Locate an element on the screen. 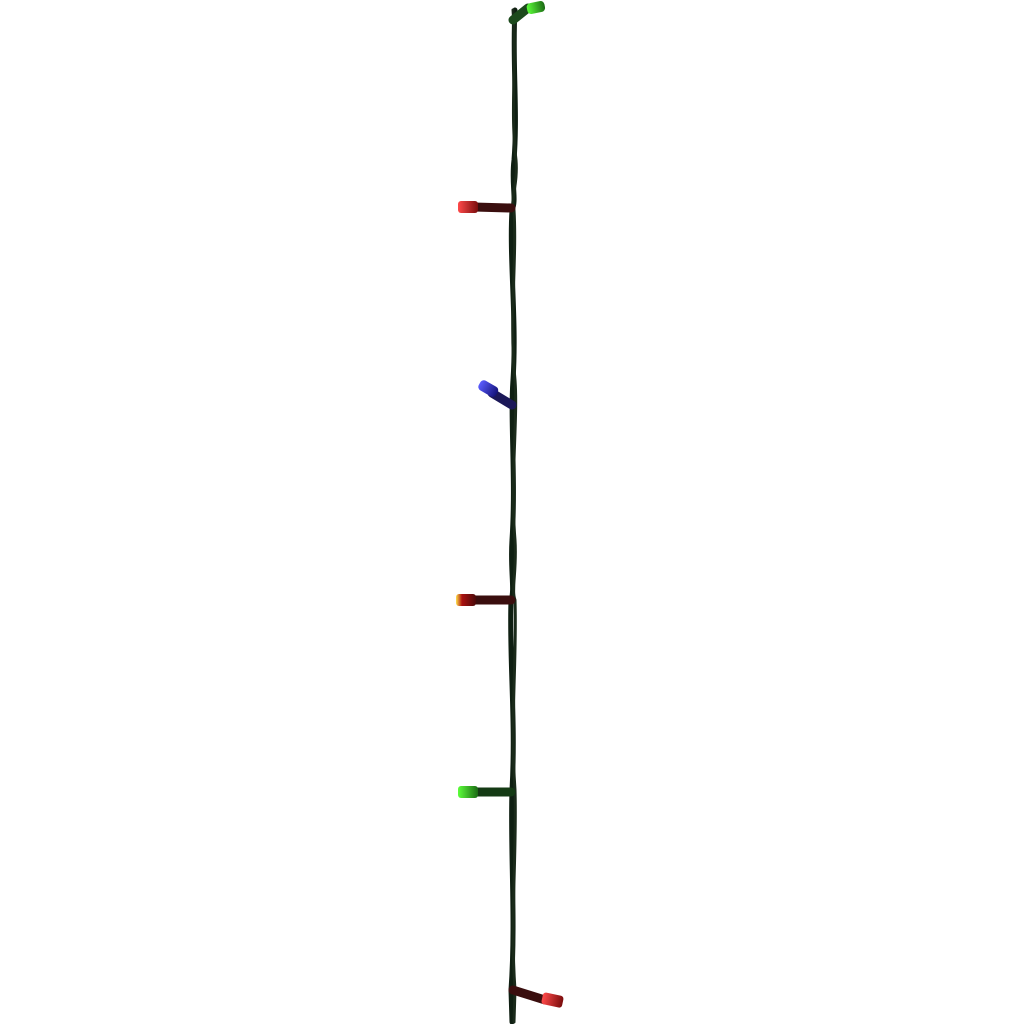 Image resolution: width=1024 pixels, height=1024 pixels. wire-strand is located at coordinates (514, 516).